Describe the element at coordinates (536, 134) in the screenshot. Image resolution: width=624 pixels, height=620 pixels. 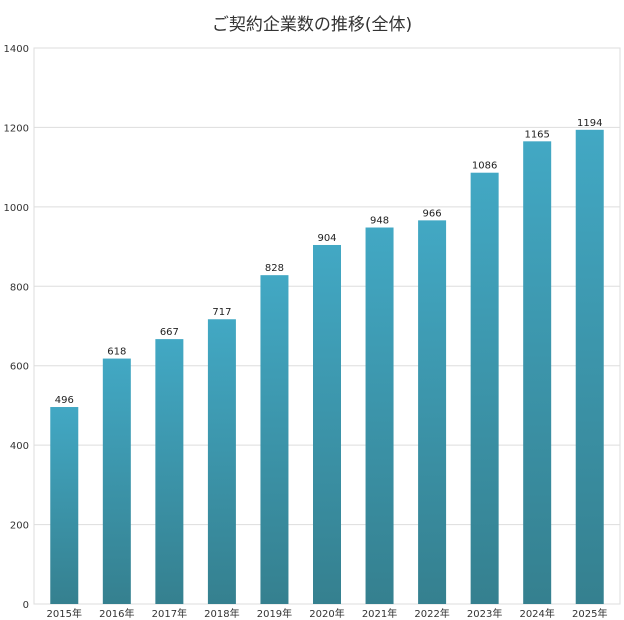
I see `bar-value-label: 1165` at that location.